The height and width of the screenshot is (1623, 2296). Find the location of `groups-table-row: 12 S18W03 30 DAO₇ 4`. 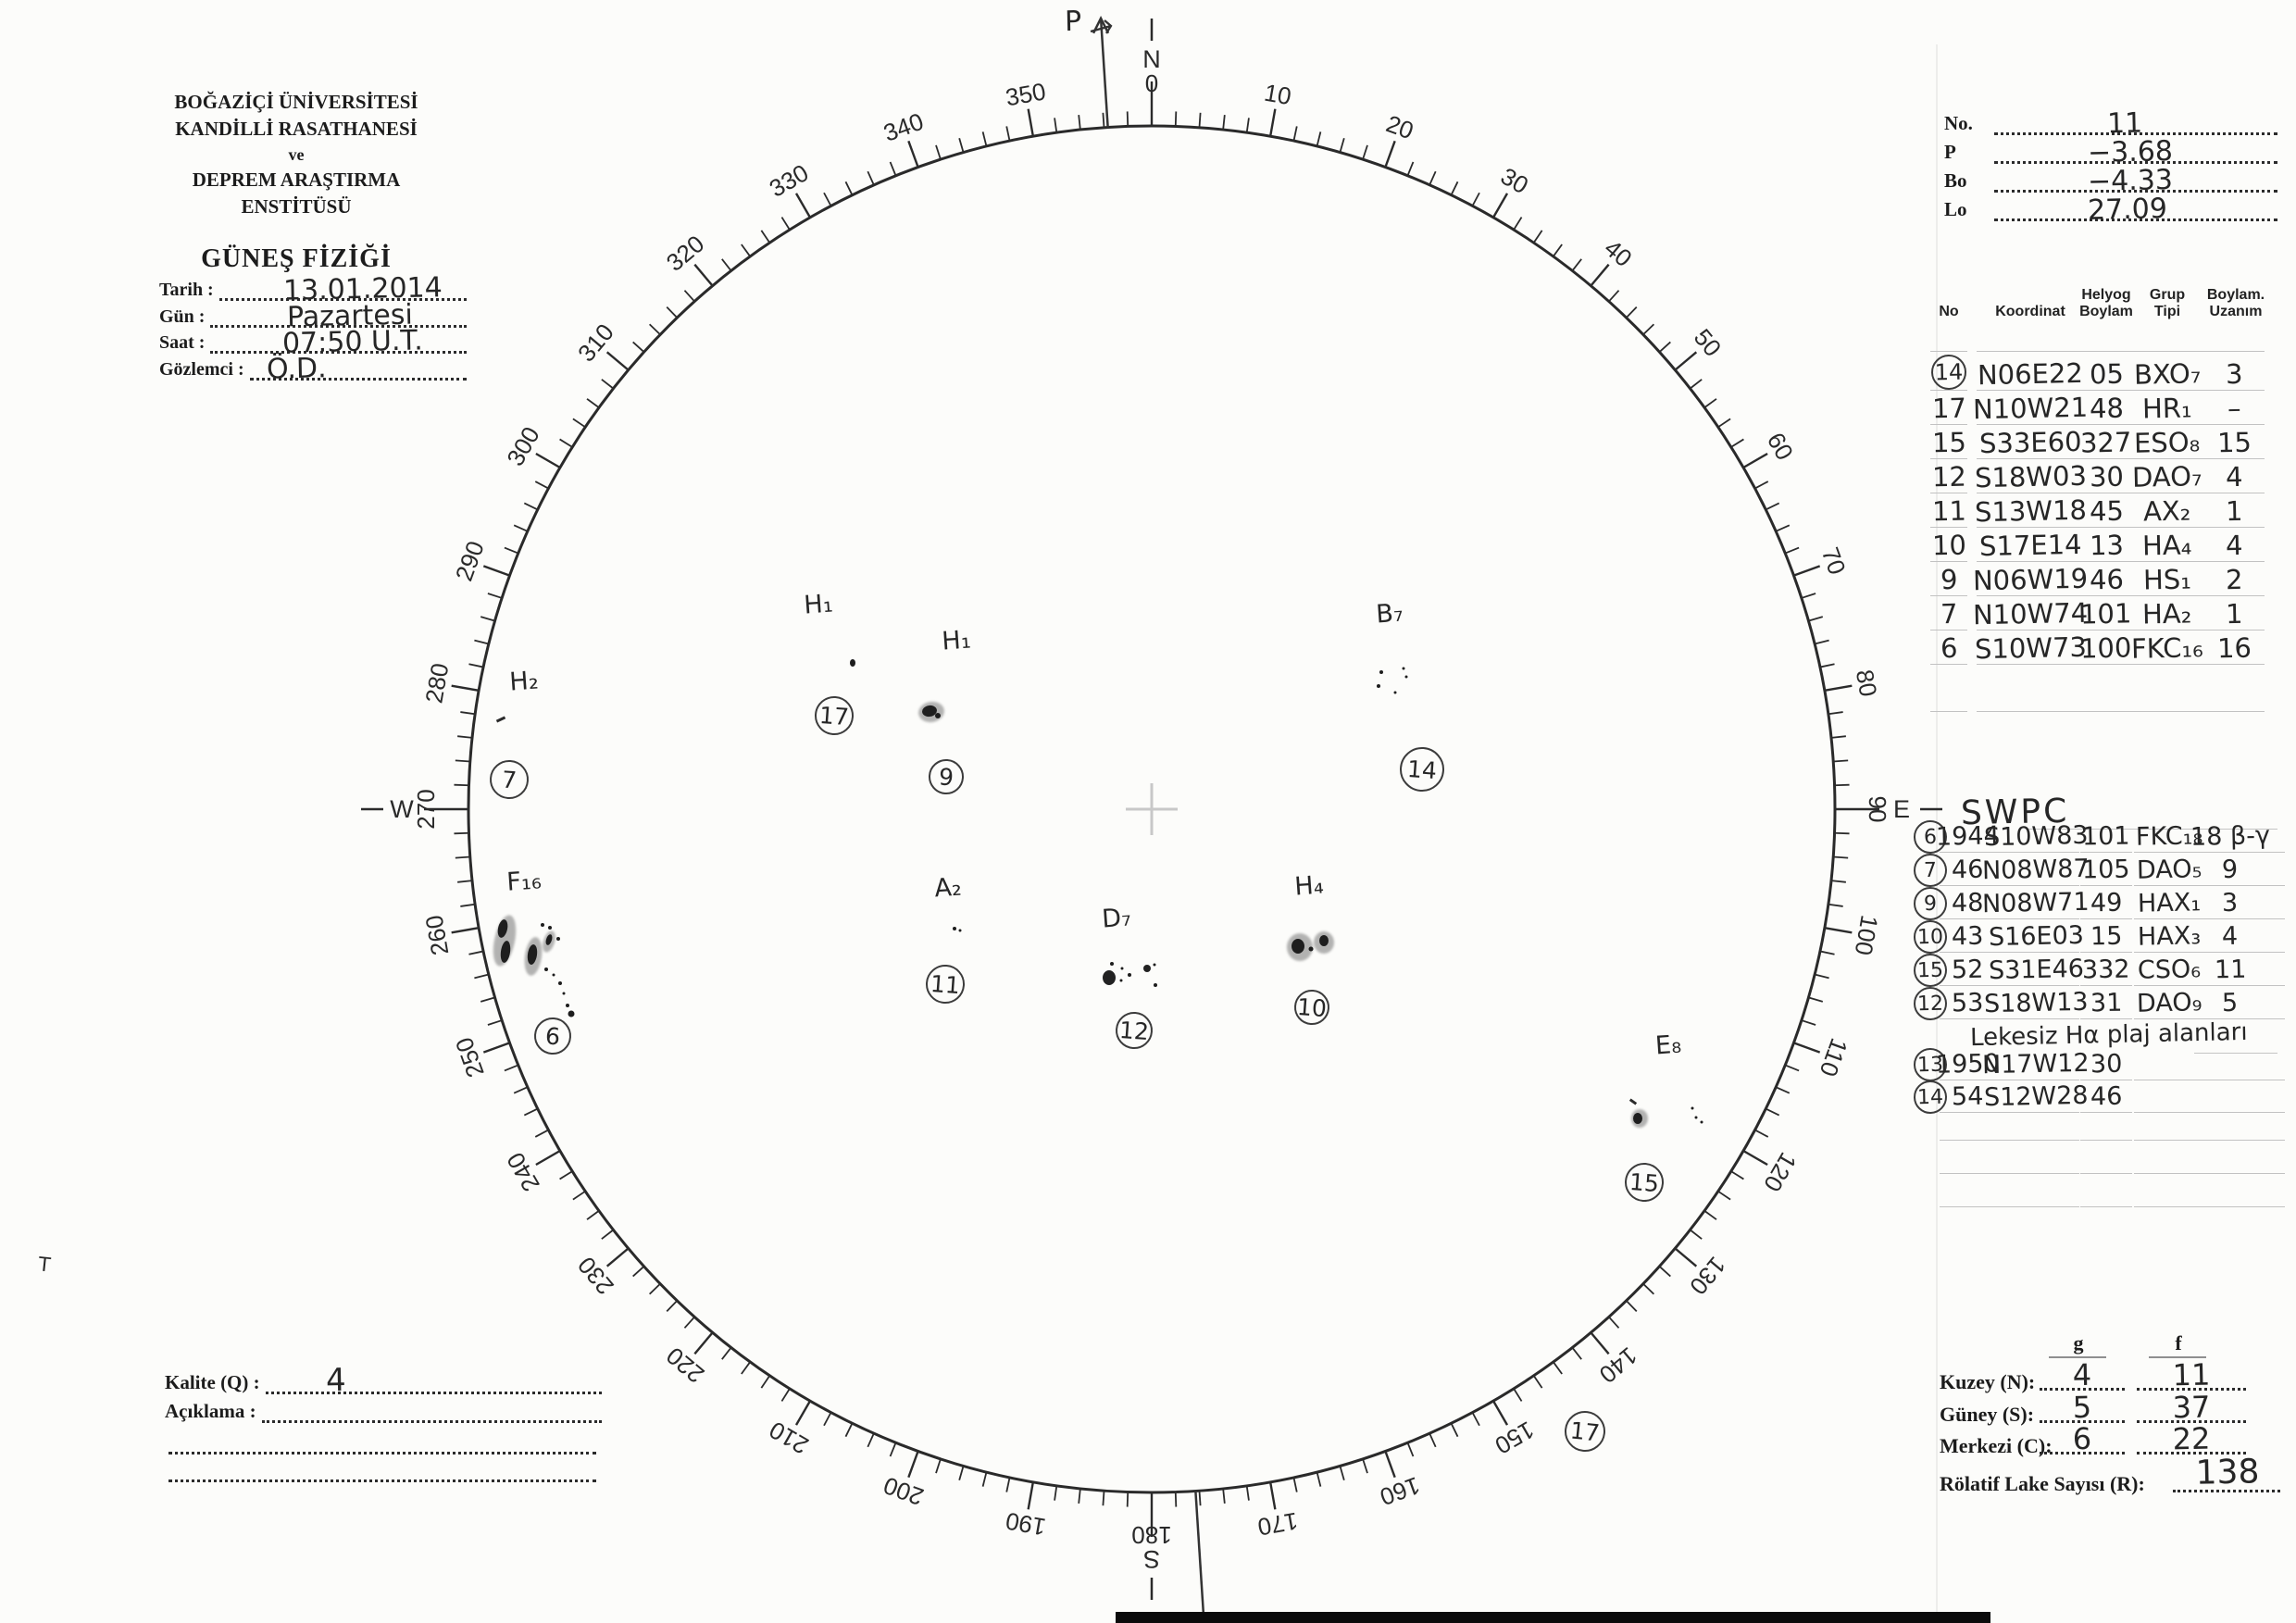

groups-table-row: 12 S18W03 30 DAO₇ 4 is located at coordinates (2112, 476).